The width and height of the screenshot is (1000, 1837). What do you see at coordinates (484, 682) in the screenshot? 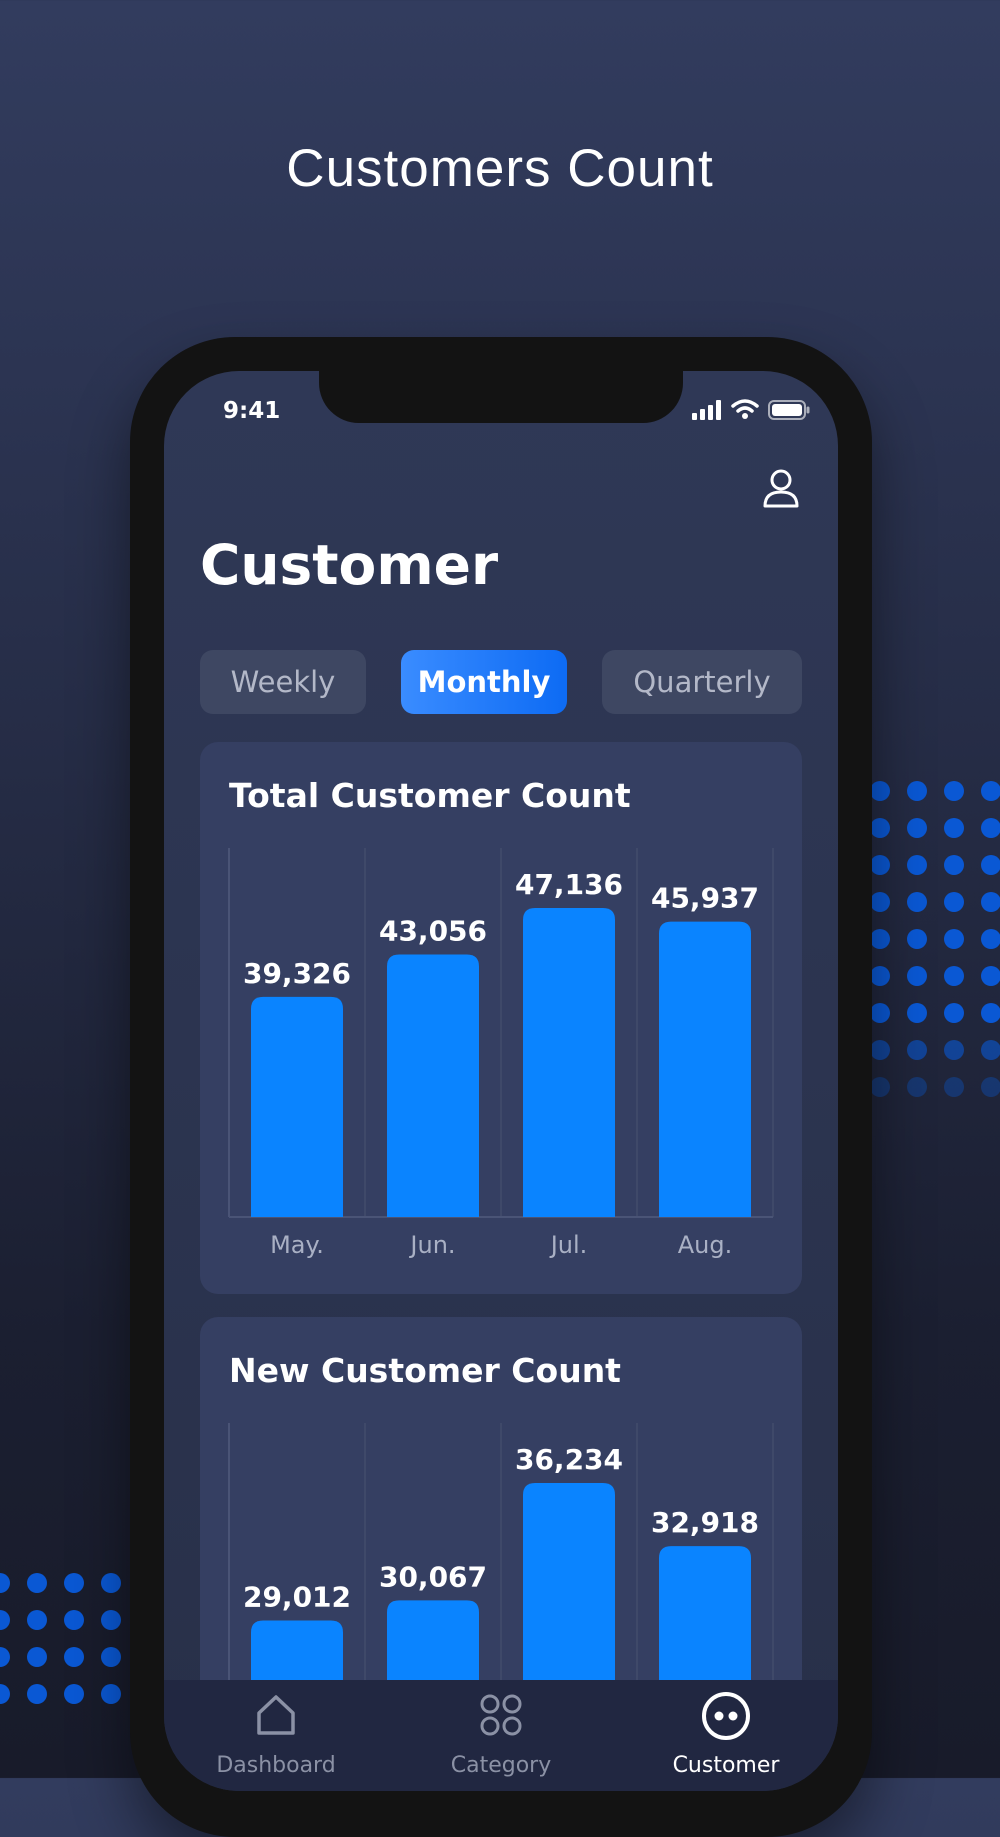
I see `tab-monthly: Monthly` at bounding box center [484, 682].